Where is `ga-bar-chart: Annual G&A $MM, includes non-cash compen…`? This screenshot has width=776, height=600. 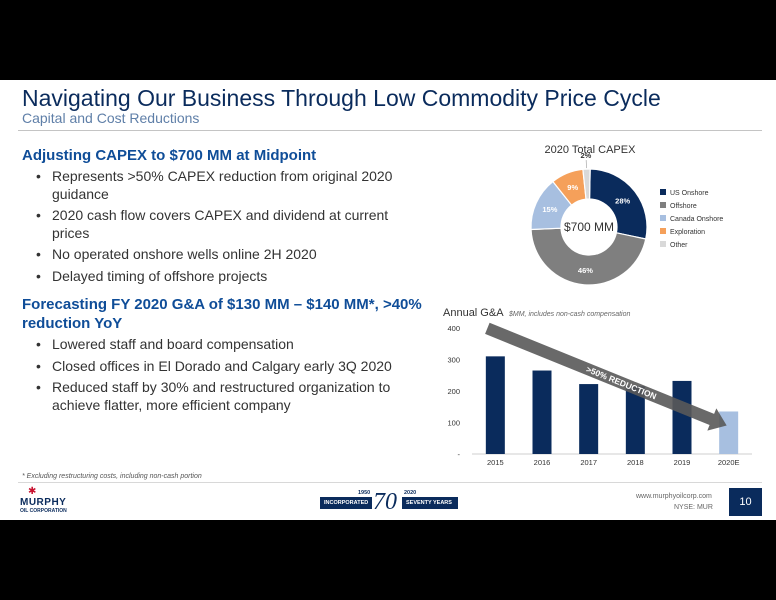 ga-bar-chart: Annual G&A $MM, includes non-cash compen… is located at coordinates (597, 386).